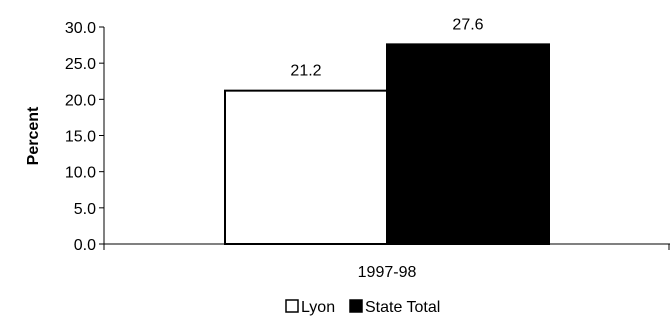  I want to click on y-tick-label: 5.0, so click(85, 209).